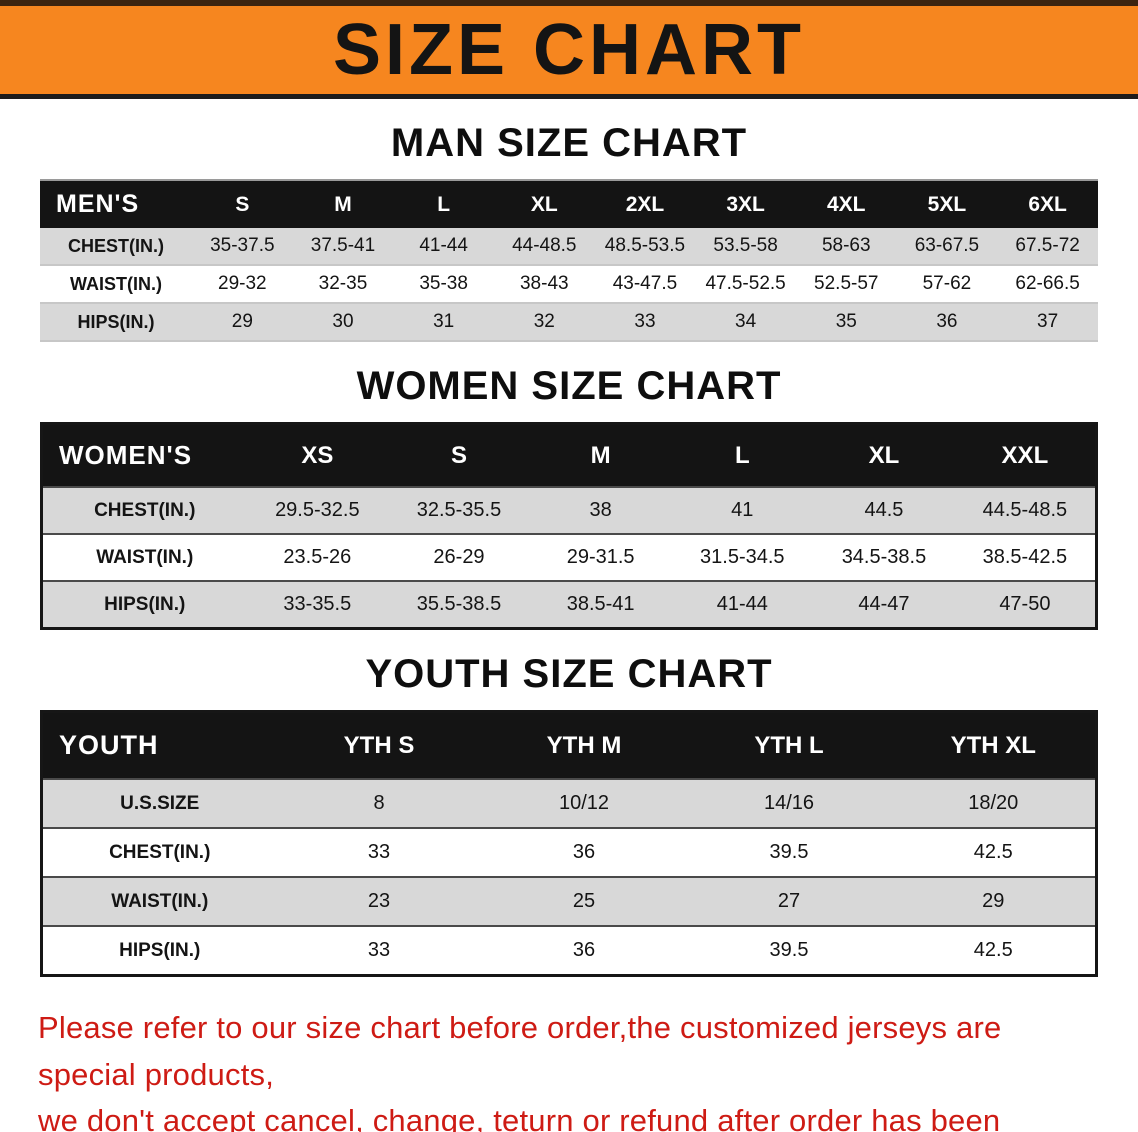 Image resolution: width=1138 pixels, height=1132 pixels. I want to click on value-cell: 62-66.5, so click(1047, 284).